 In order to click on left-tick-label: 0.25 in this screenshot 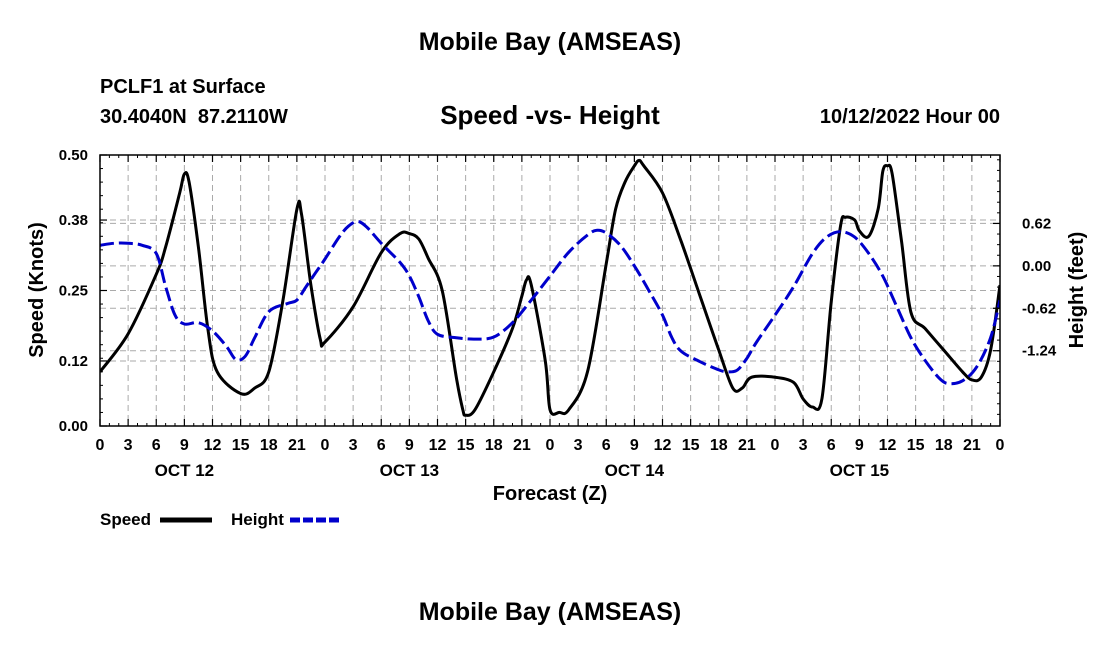, I will do `click(73, 291)`.